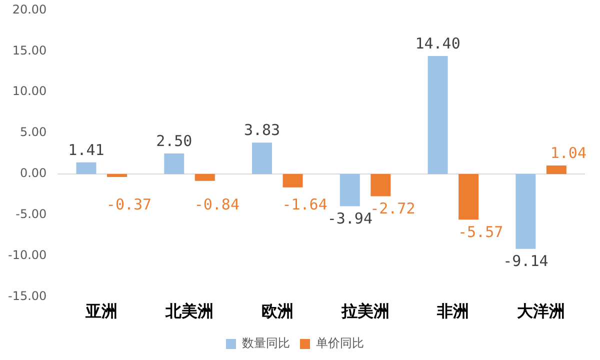  Describe the element at coordinates (437, 43) in the screenshot. I see `data-label: 14.40` at that location.